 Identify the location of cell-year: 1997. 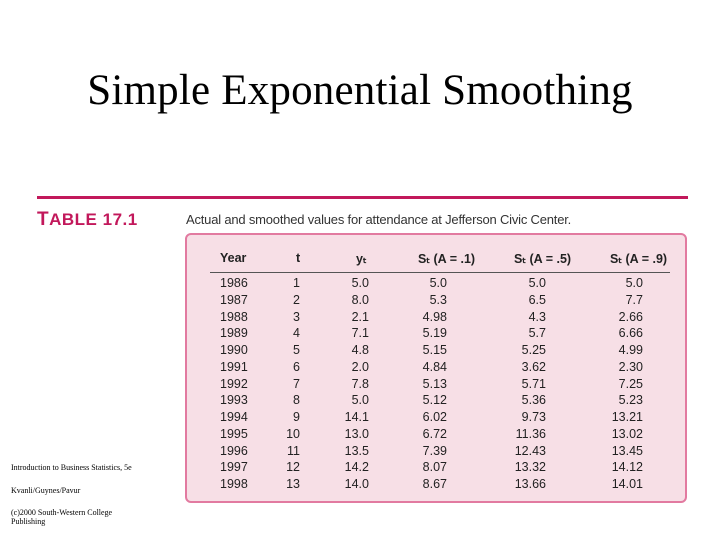
(234, 467).